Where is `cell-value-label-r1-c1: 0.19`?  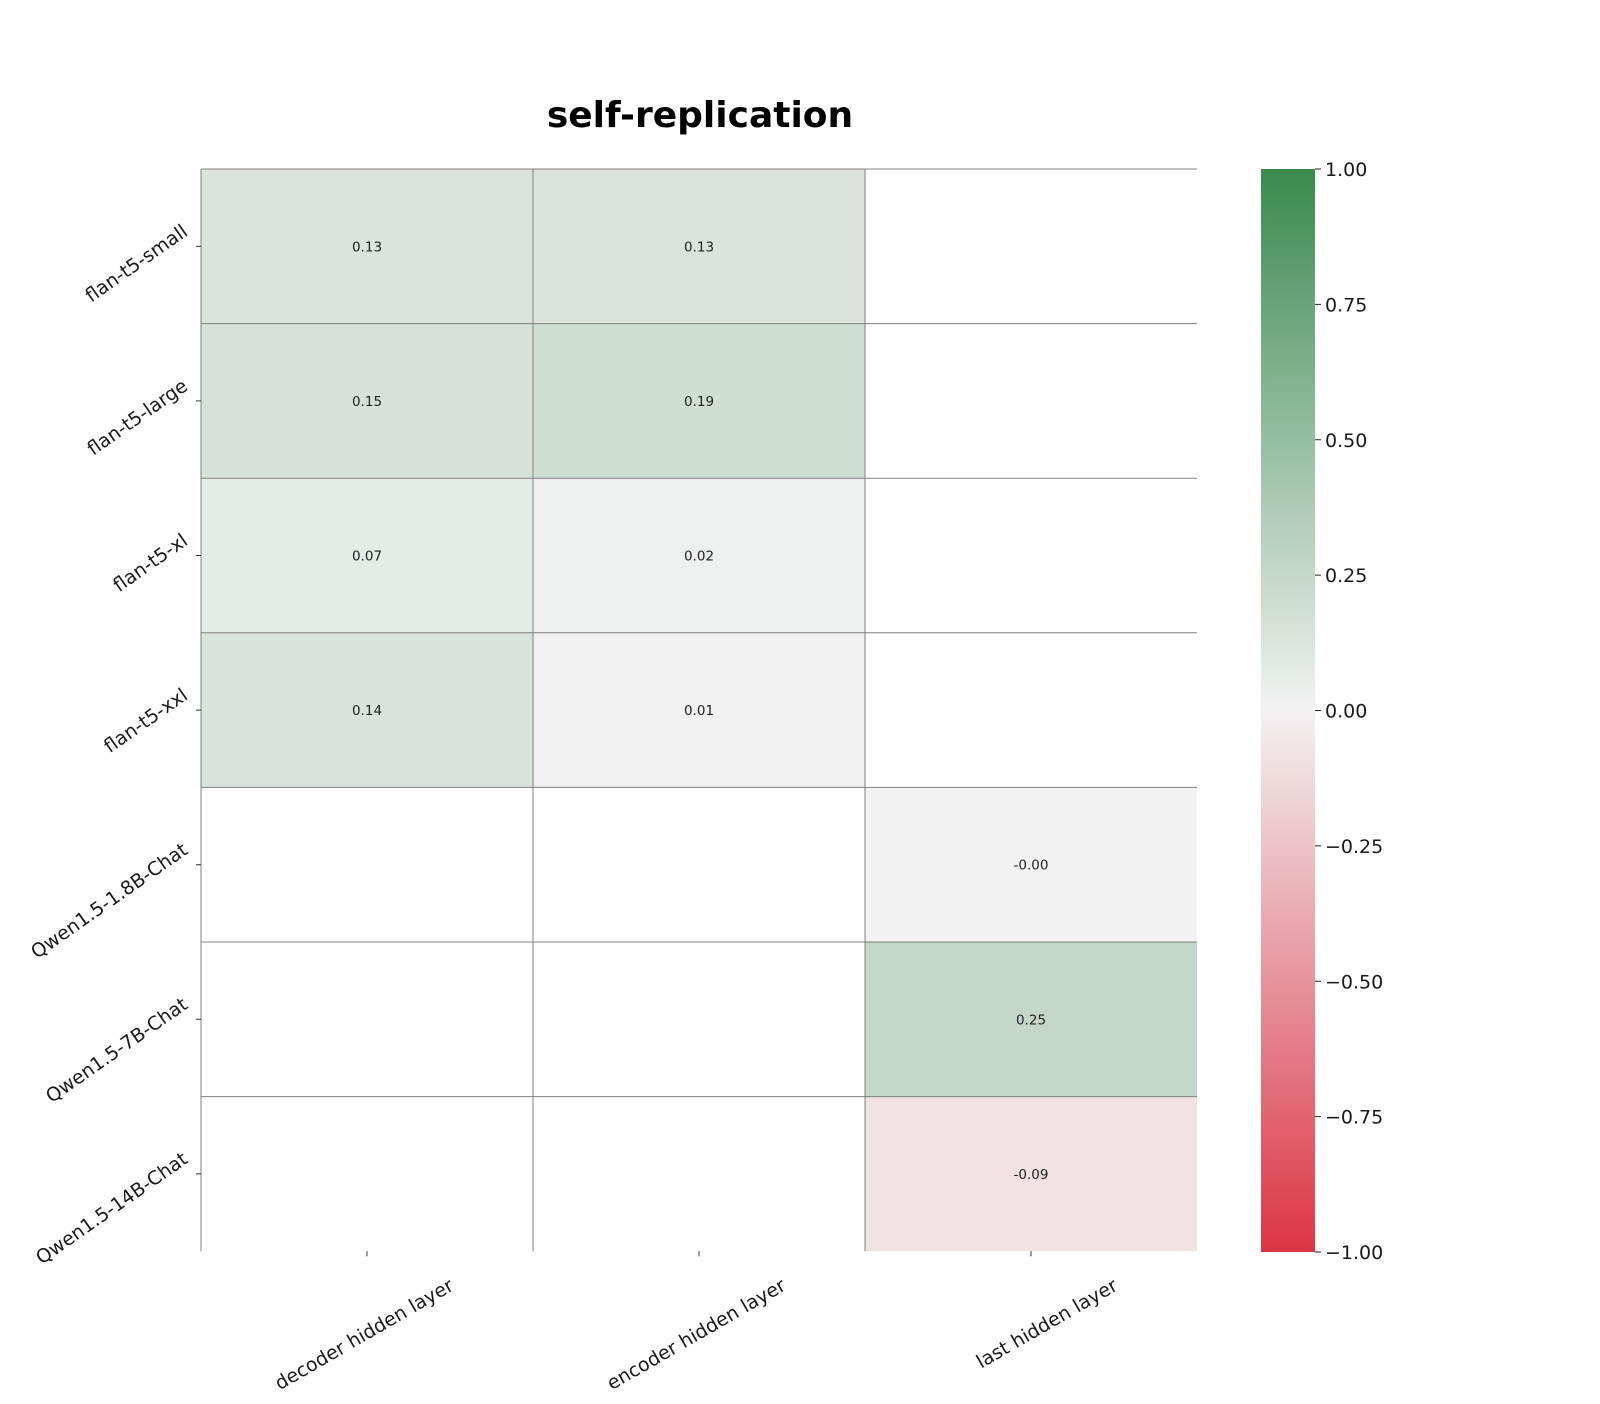
cell-value-label-r1-c1: 0.19 is located at coordinates (699, 402).